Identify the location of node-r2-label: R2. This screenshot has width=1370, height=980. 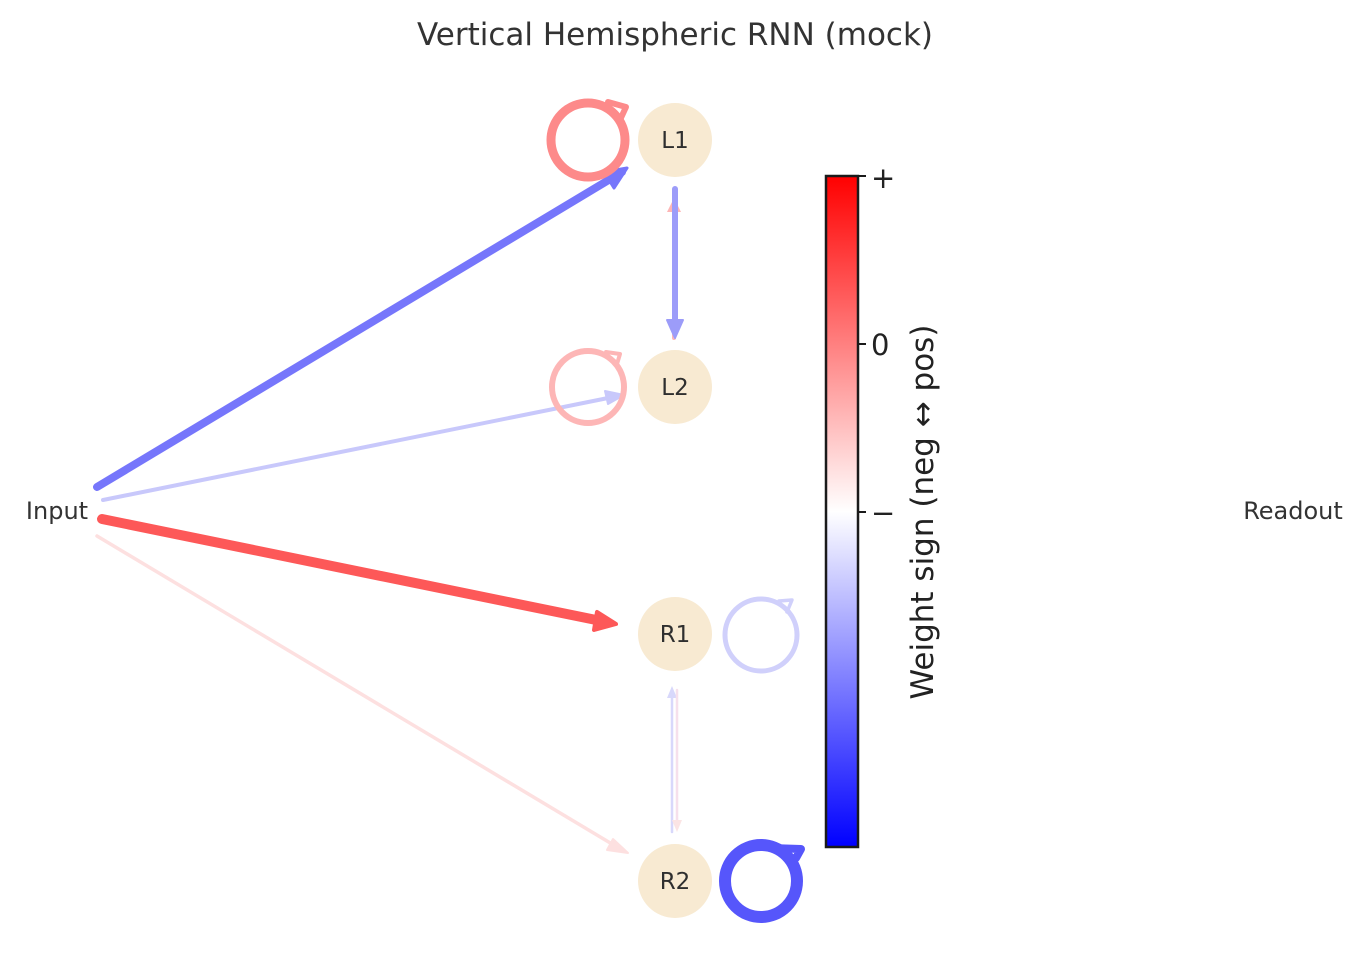
(675, 882).